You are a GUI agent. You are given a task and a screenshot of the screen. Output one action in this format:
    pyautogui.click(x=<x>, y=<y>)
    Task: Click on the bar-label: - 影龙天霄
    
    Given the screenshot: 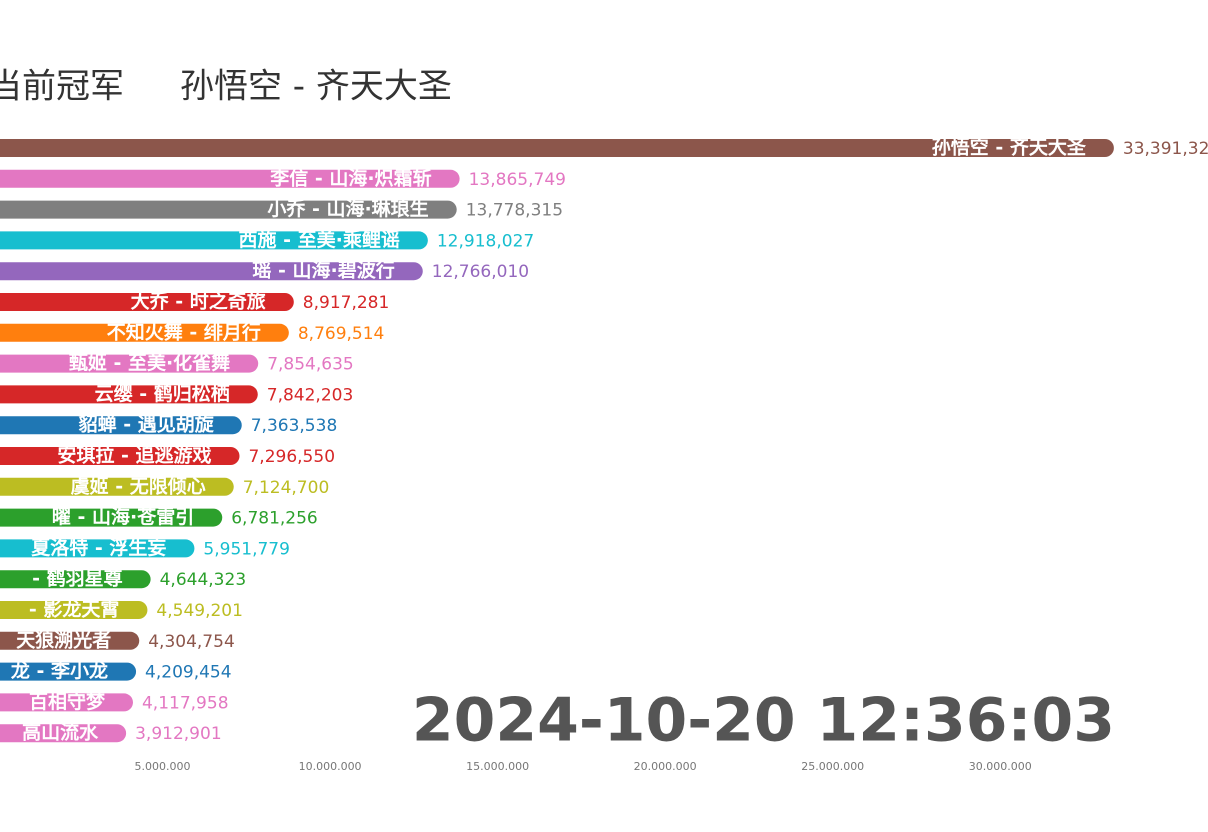 What is the action you would take?
    pyautogui.click(x=74, y=609)
    